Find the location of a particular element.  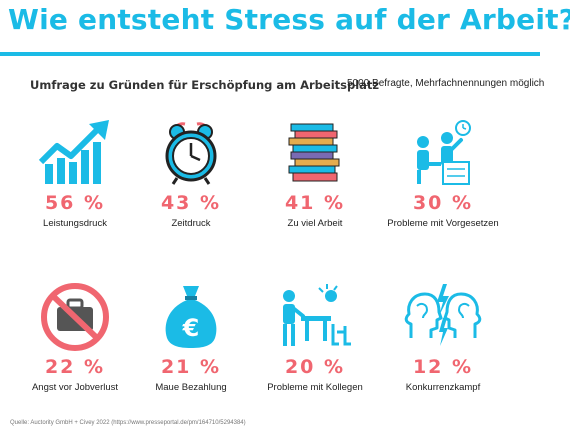

stat-label: Konkurrenzkampf is located at coordinates (443, 387).